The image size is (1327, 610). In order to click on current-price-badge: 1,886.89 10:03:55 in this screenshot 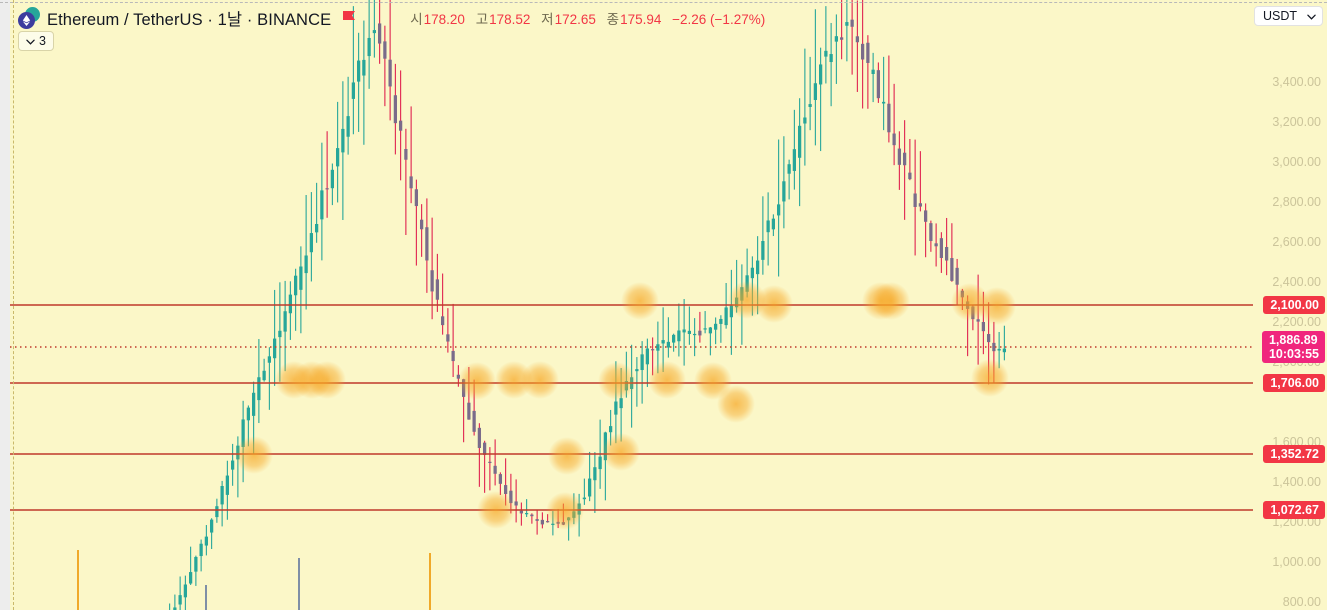, I will do `click(1293, 347)`.